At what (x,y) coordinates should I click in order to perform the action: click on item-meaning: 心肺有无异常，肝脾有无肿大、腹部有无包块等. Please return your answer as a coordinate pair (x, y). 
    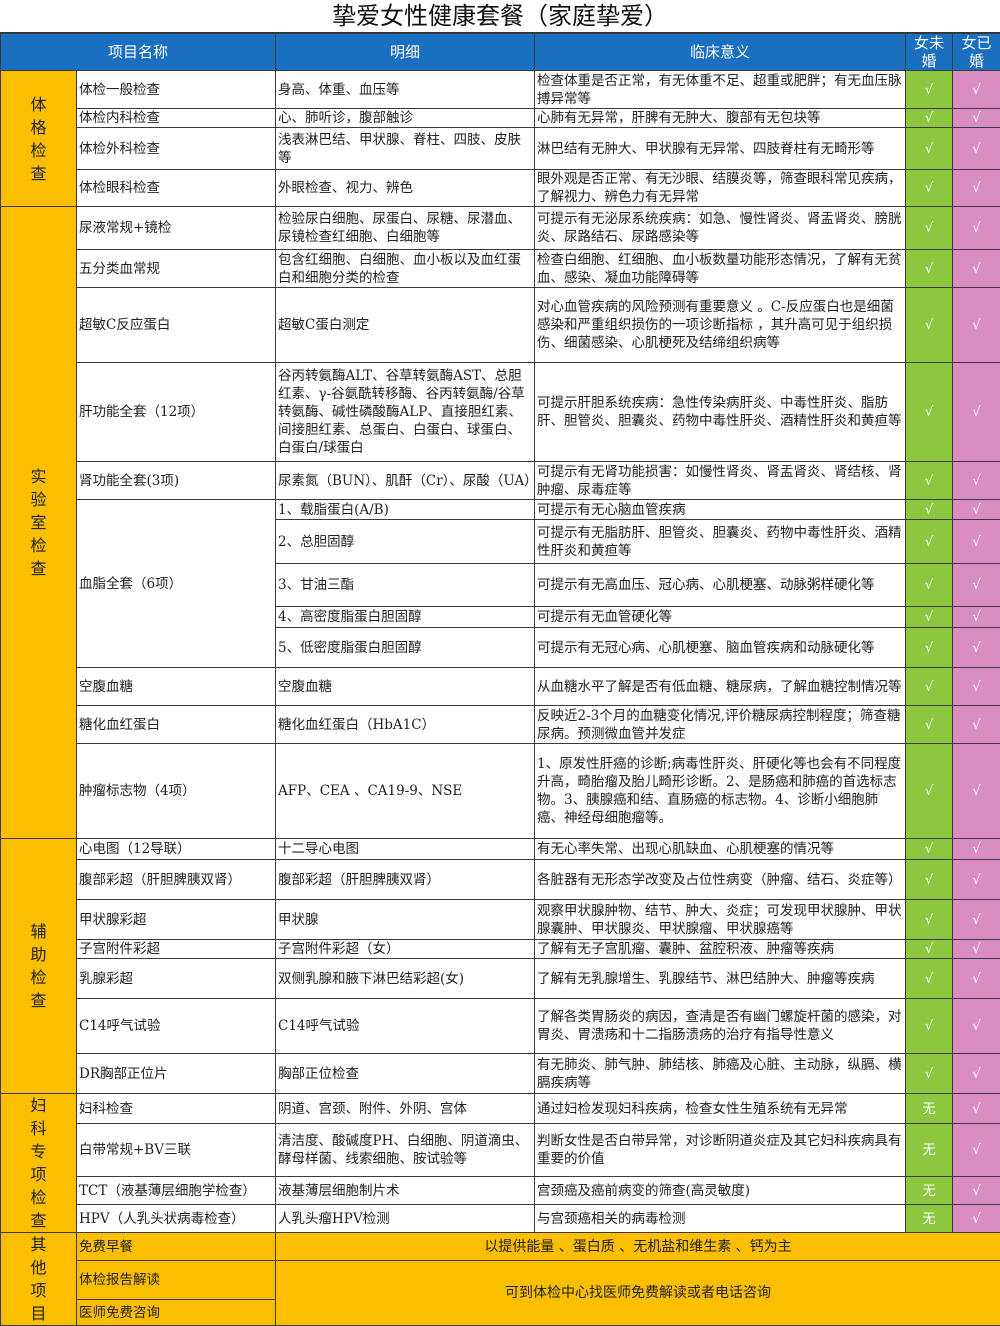
    Looking at the image, I should click on (720, 118).